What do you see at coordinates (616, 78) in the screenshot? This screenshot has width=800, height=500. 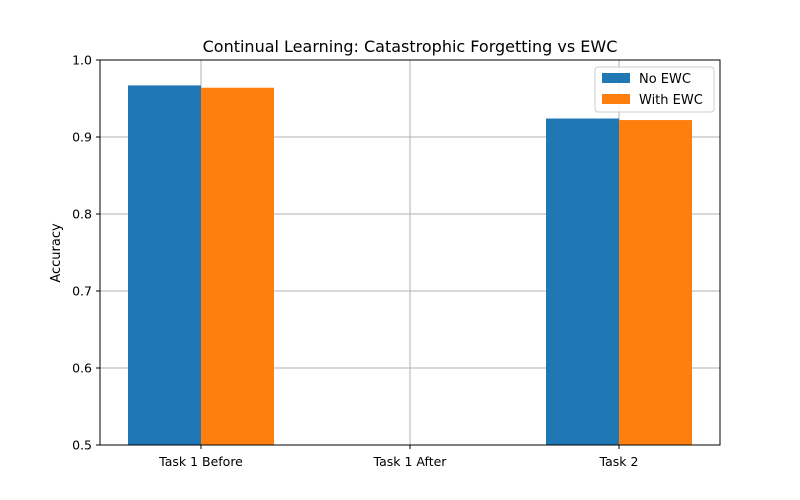 I see `legend-swatch-no-ewc` at bounding box center [616, 78].